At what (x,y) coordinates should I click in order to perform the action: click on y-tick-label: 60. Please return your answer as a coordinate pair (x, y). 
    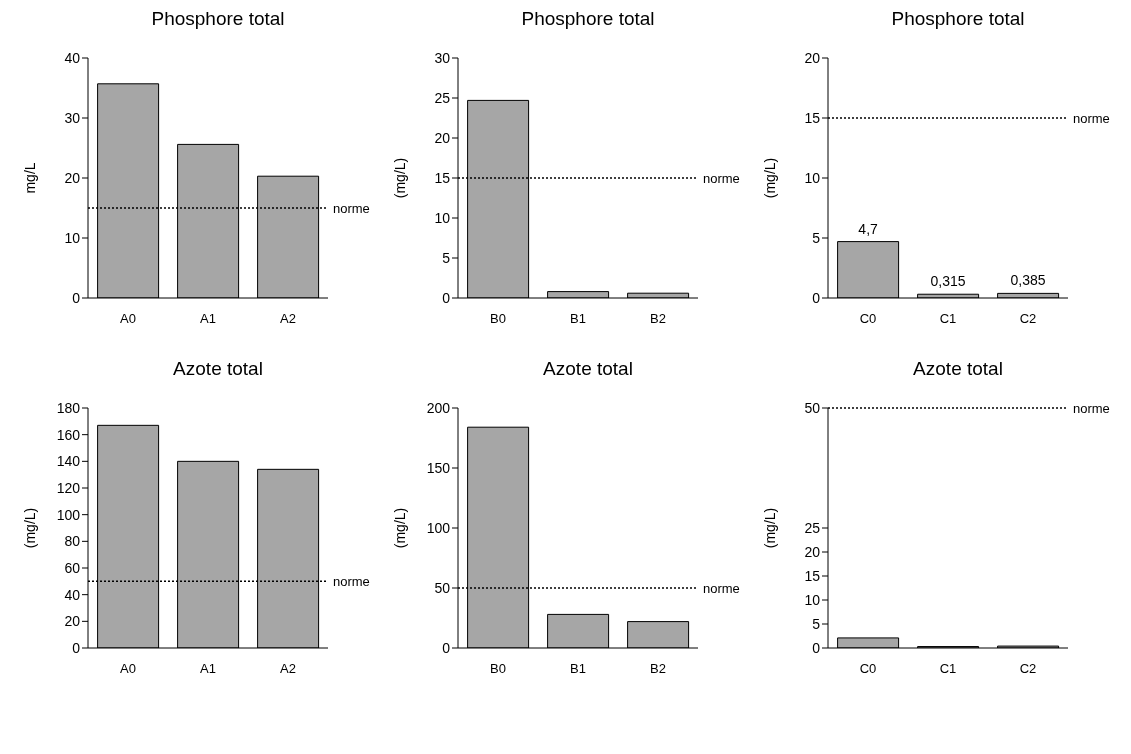
    Looking at the image, I should click on (72, 567).